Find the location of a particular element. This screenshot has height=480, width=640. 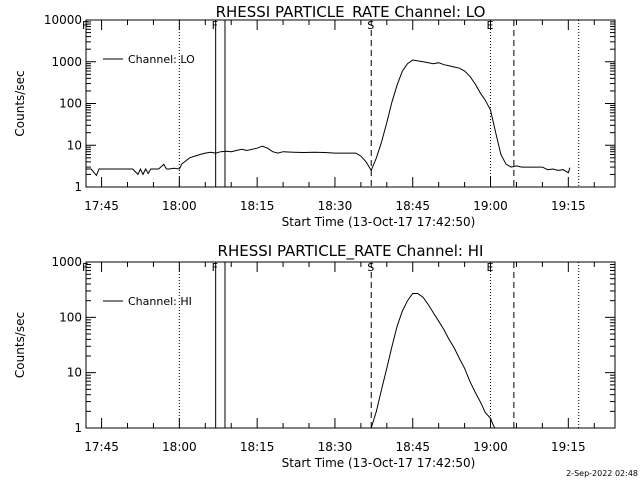

footer-timestamp: 2-Sep-2022 02:48 is located at coordinates (602, 473).